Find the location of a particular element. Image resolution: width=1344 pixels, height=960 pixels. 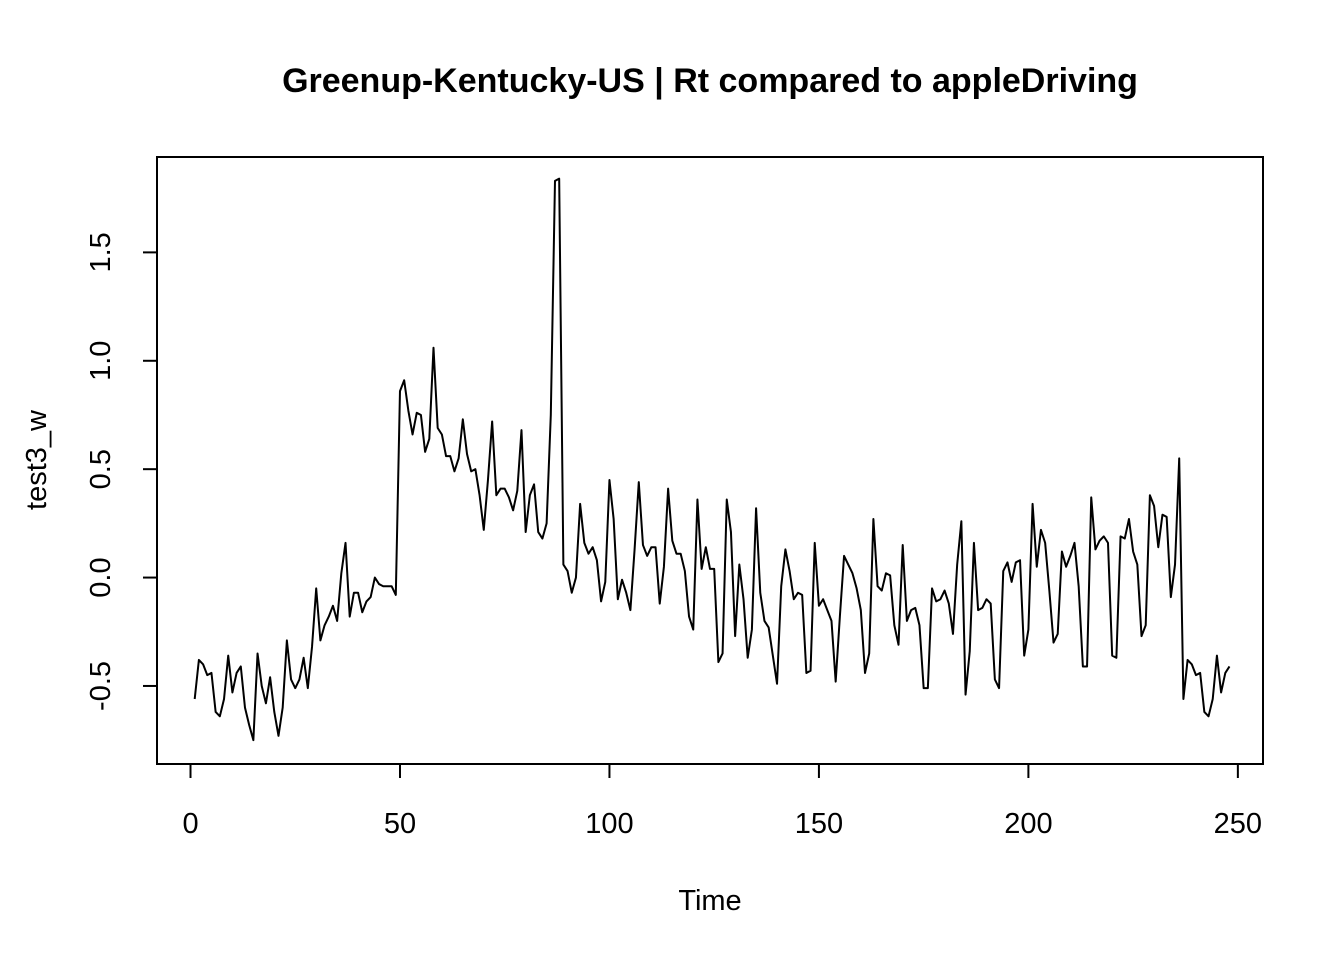

x-tick-label: 100 is located at coordinates (609, 824).